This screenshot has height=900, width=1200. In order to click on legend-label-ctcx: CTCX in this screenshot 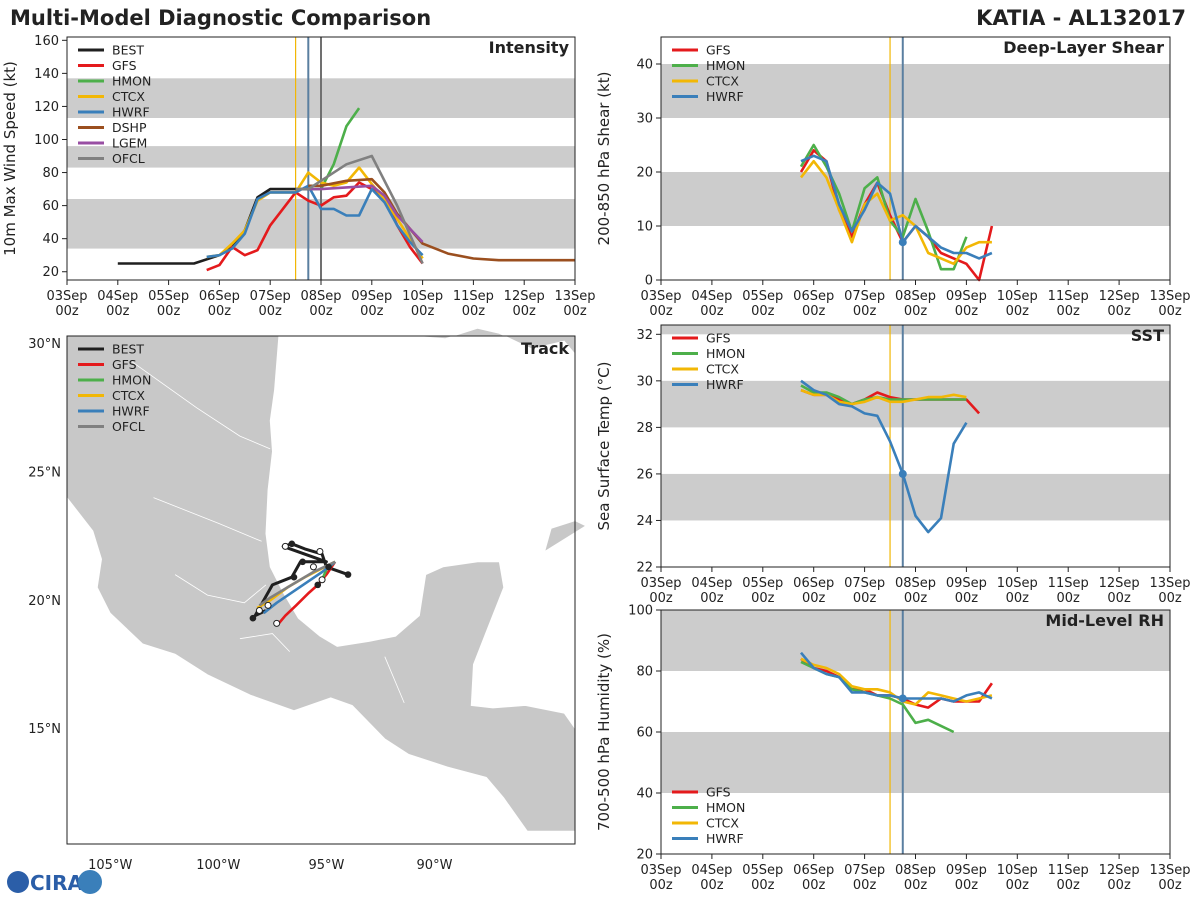, I will do `click(722, 81)`.